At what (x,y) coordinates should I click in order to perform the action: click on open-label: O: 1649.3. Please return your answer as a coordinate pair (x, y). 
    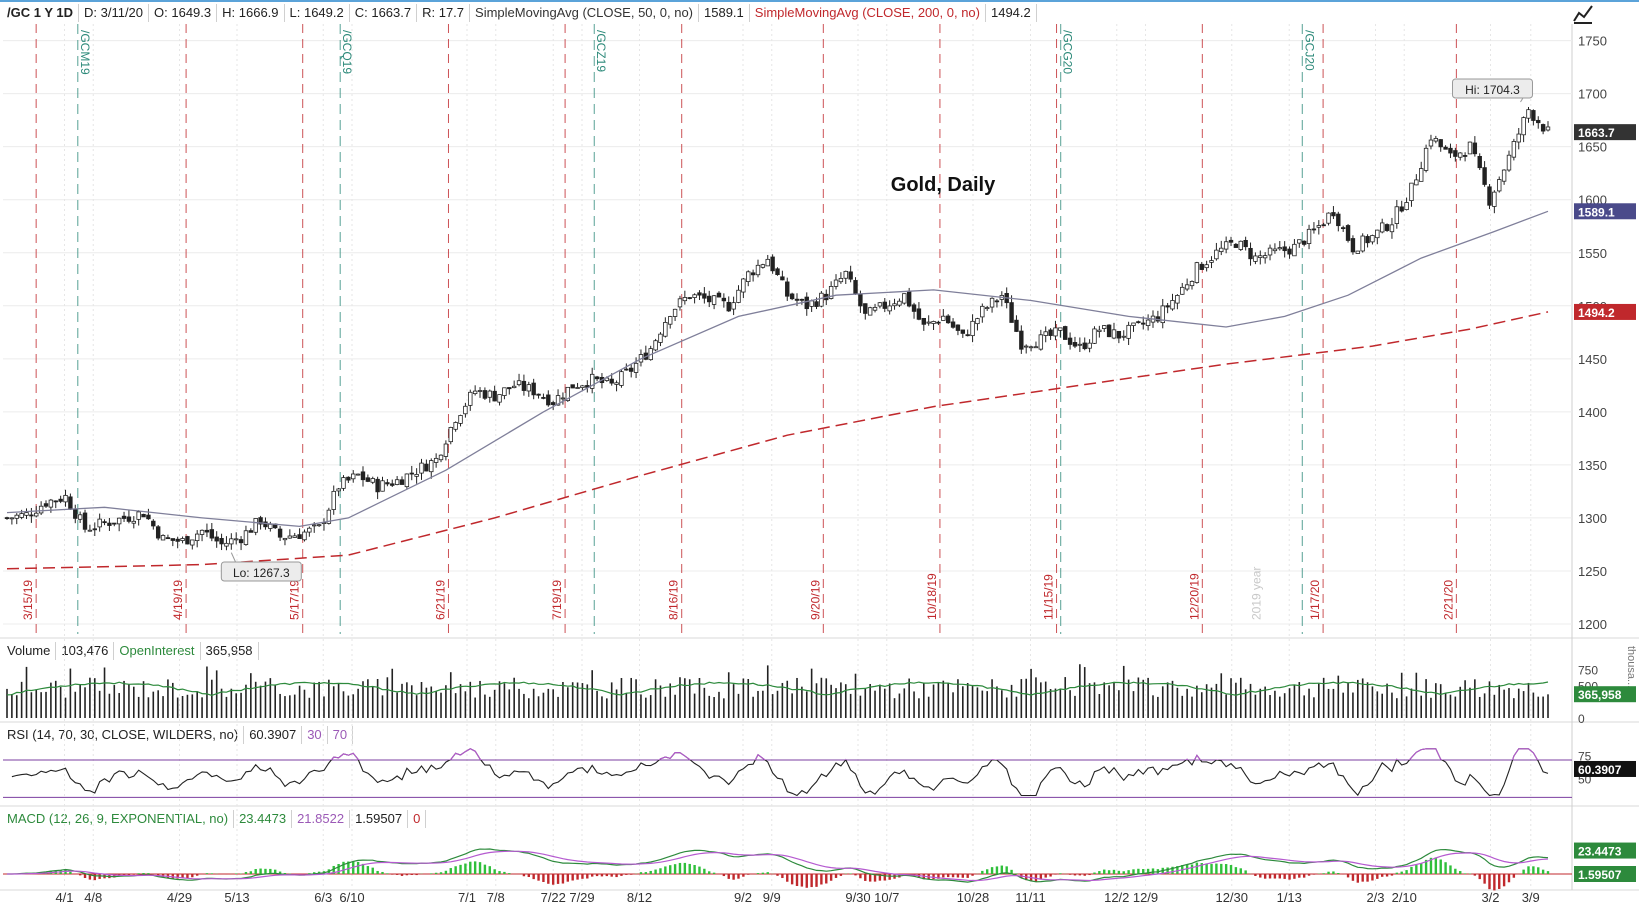
    Looking at the image, I should click on (183, 13).